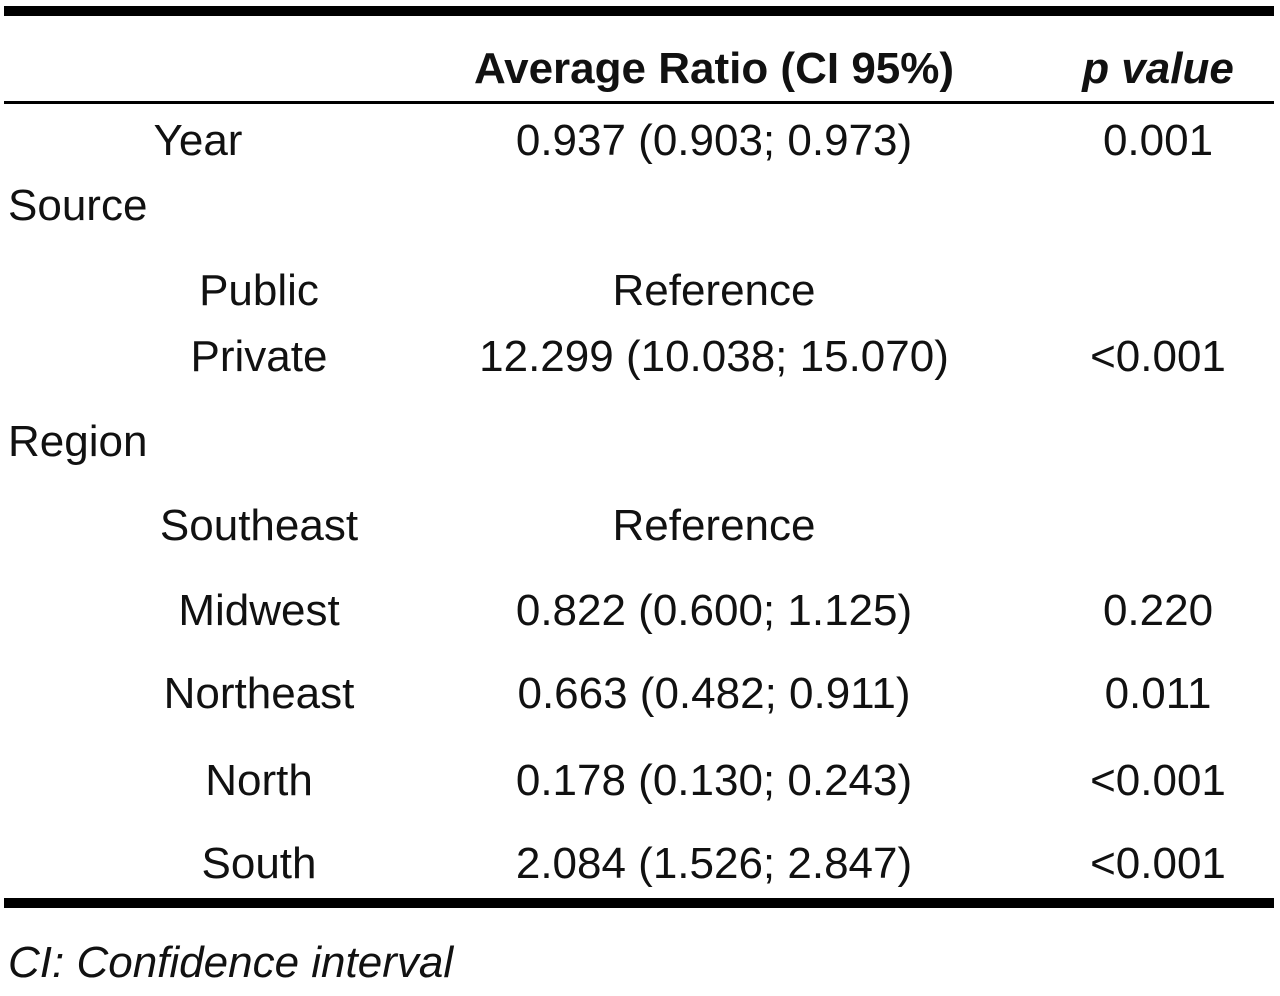 Image resolution: width=1280 pixels, height=996 pixels. Describe the element at coordinates (198, 140) in the screenshot. I see `row-label-year: Year` at that location.